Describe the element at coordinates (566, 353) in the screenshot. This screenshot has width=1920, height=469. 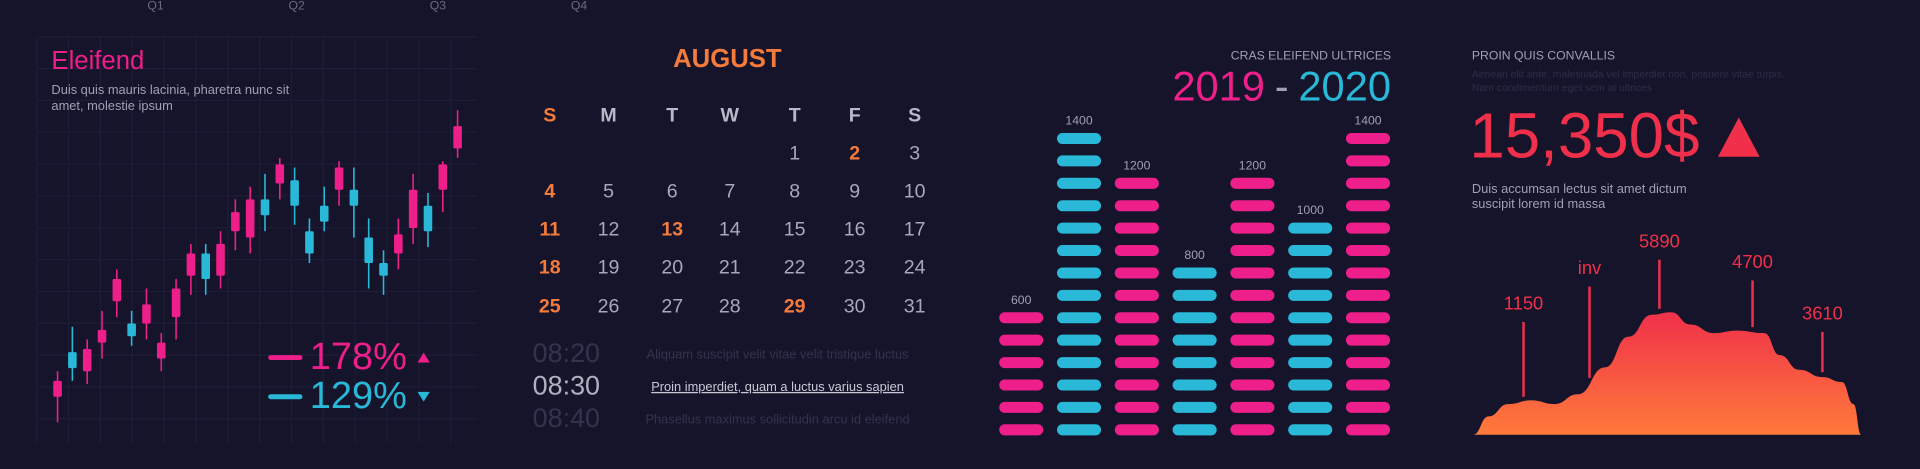
I see `time: 08:20` at that location.